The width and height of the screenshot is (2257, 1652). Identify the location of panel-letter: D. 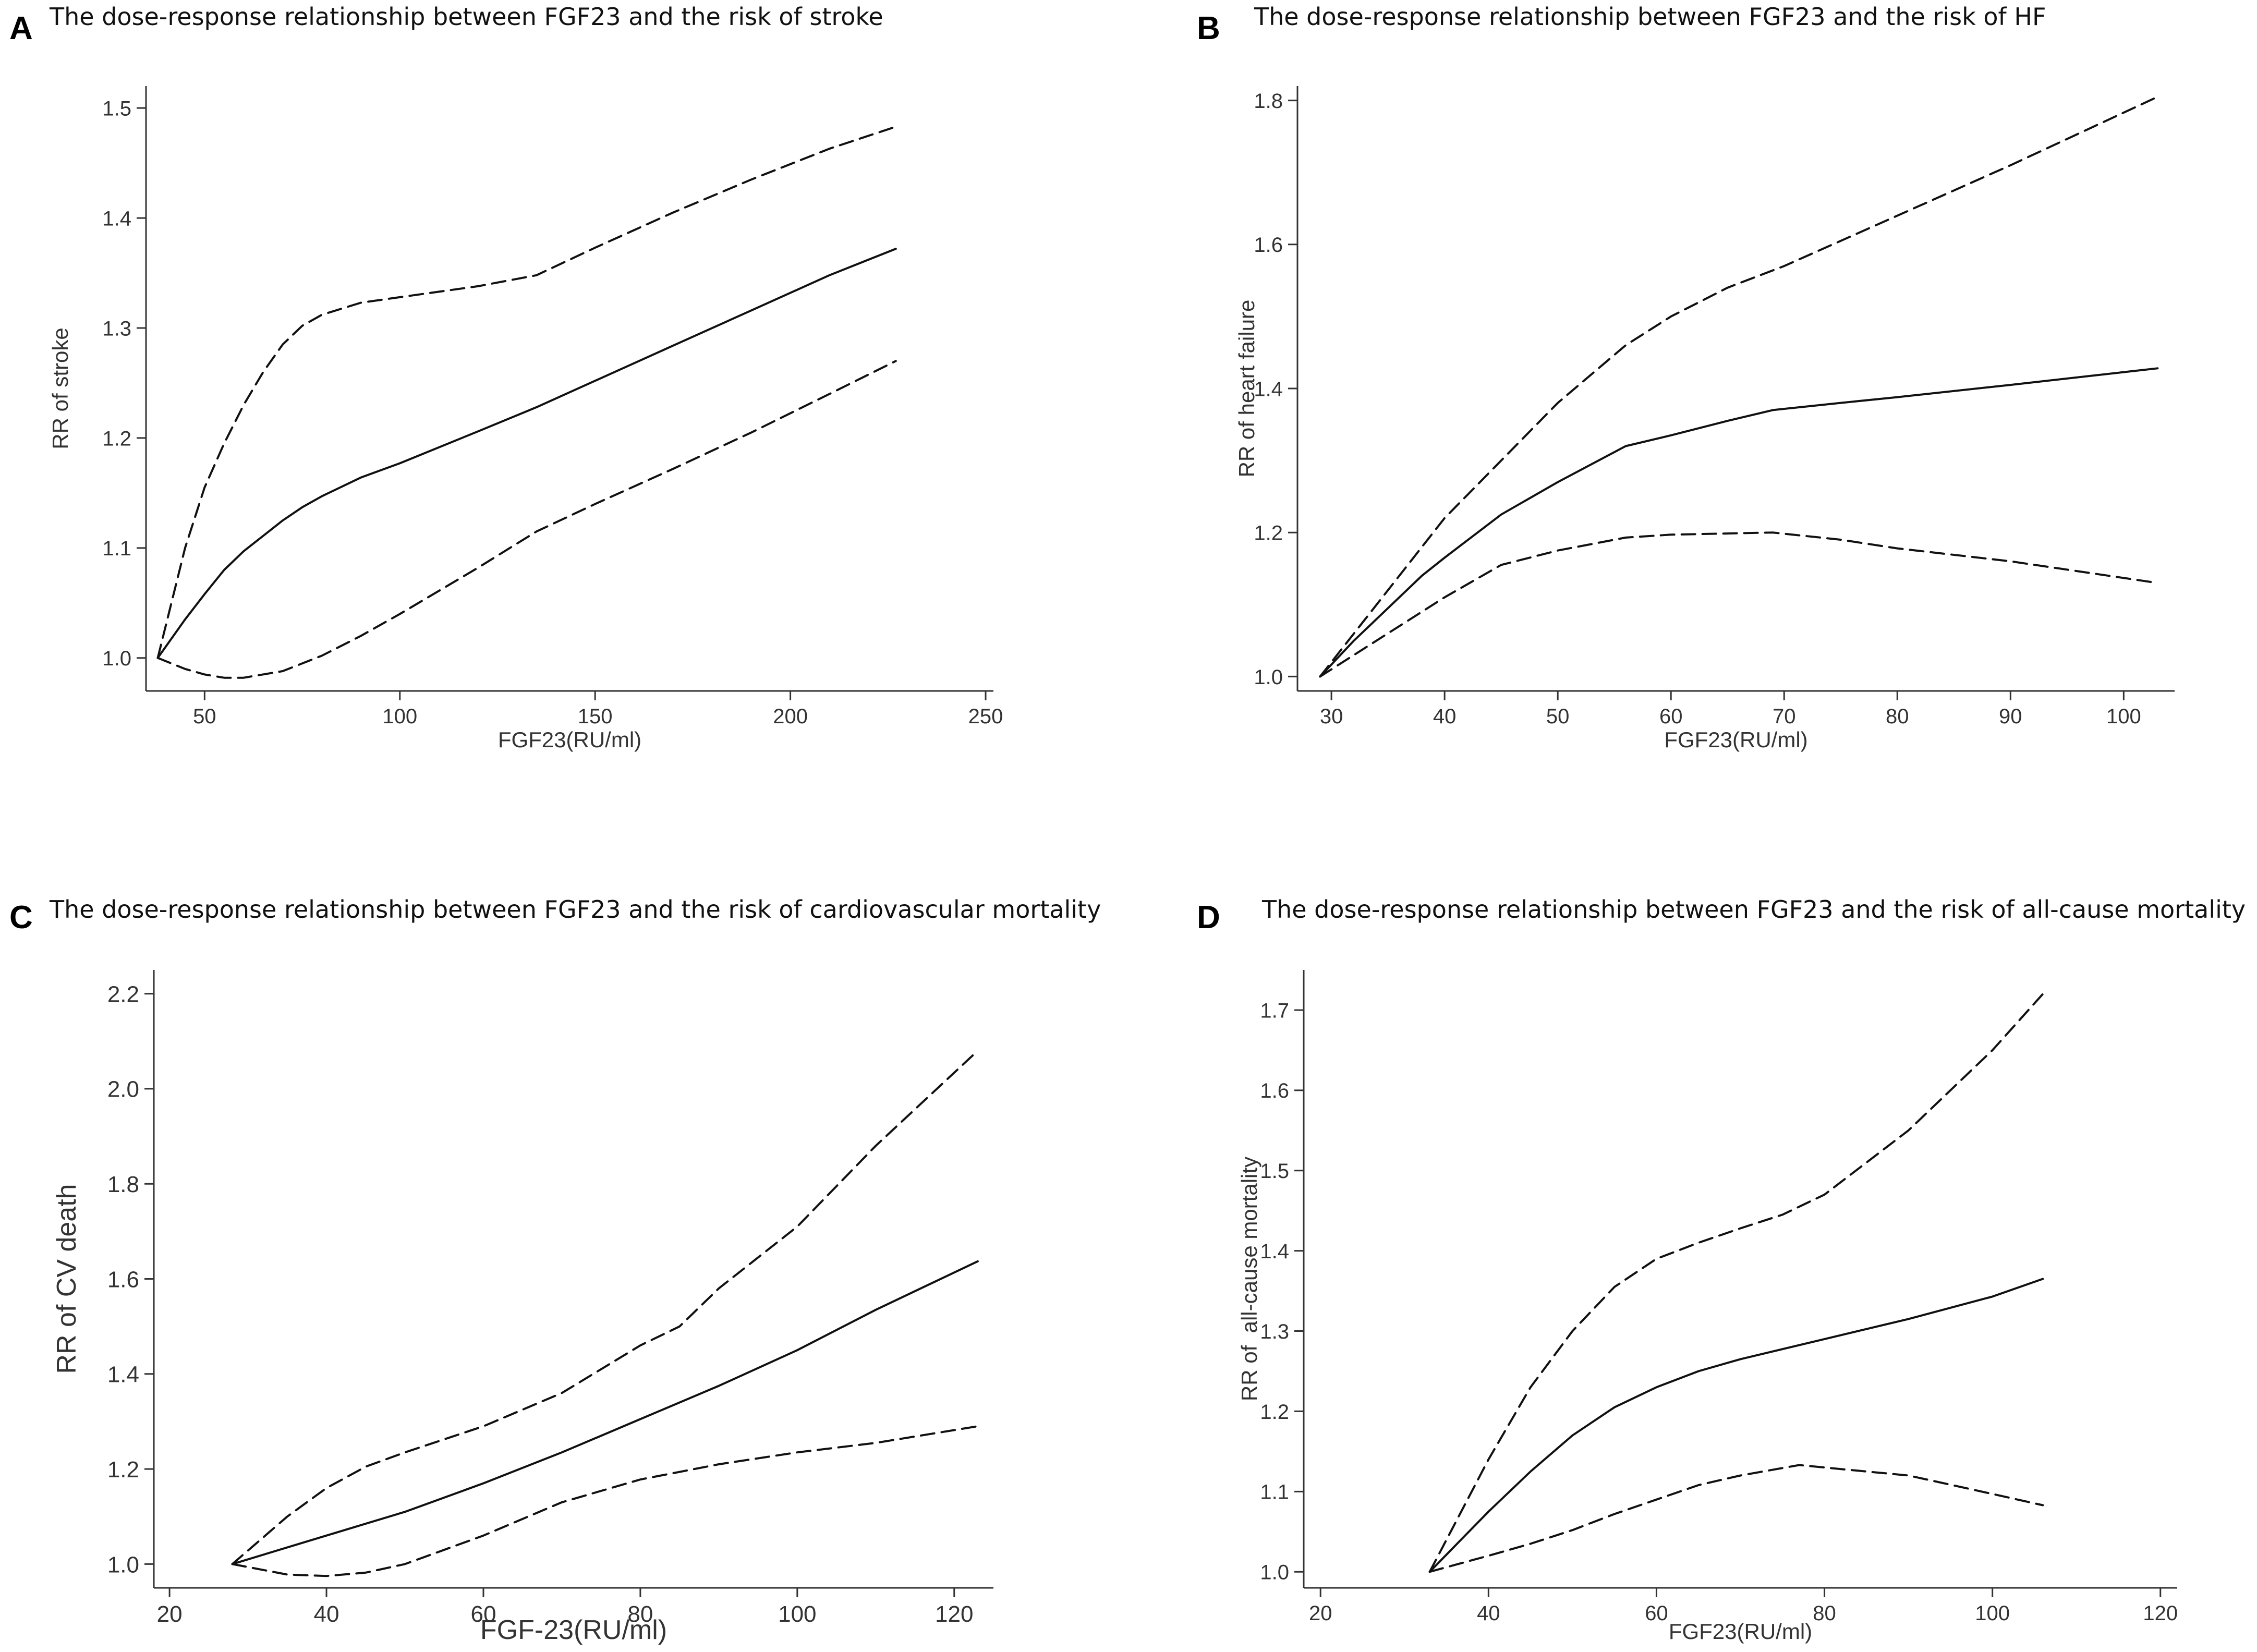
(1208, 918).